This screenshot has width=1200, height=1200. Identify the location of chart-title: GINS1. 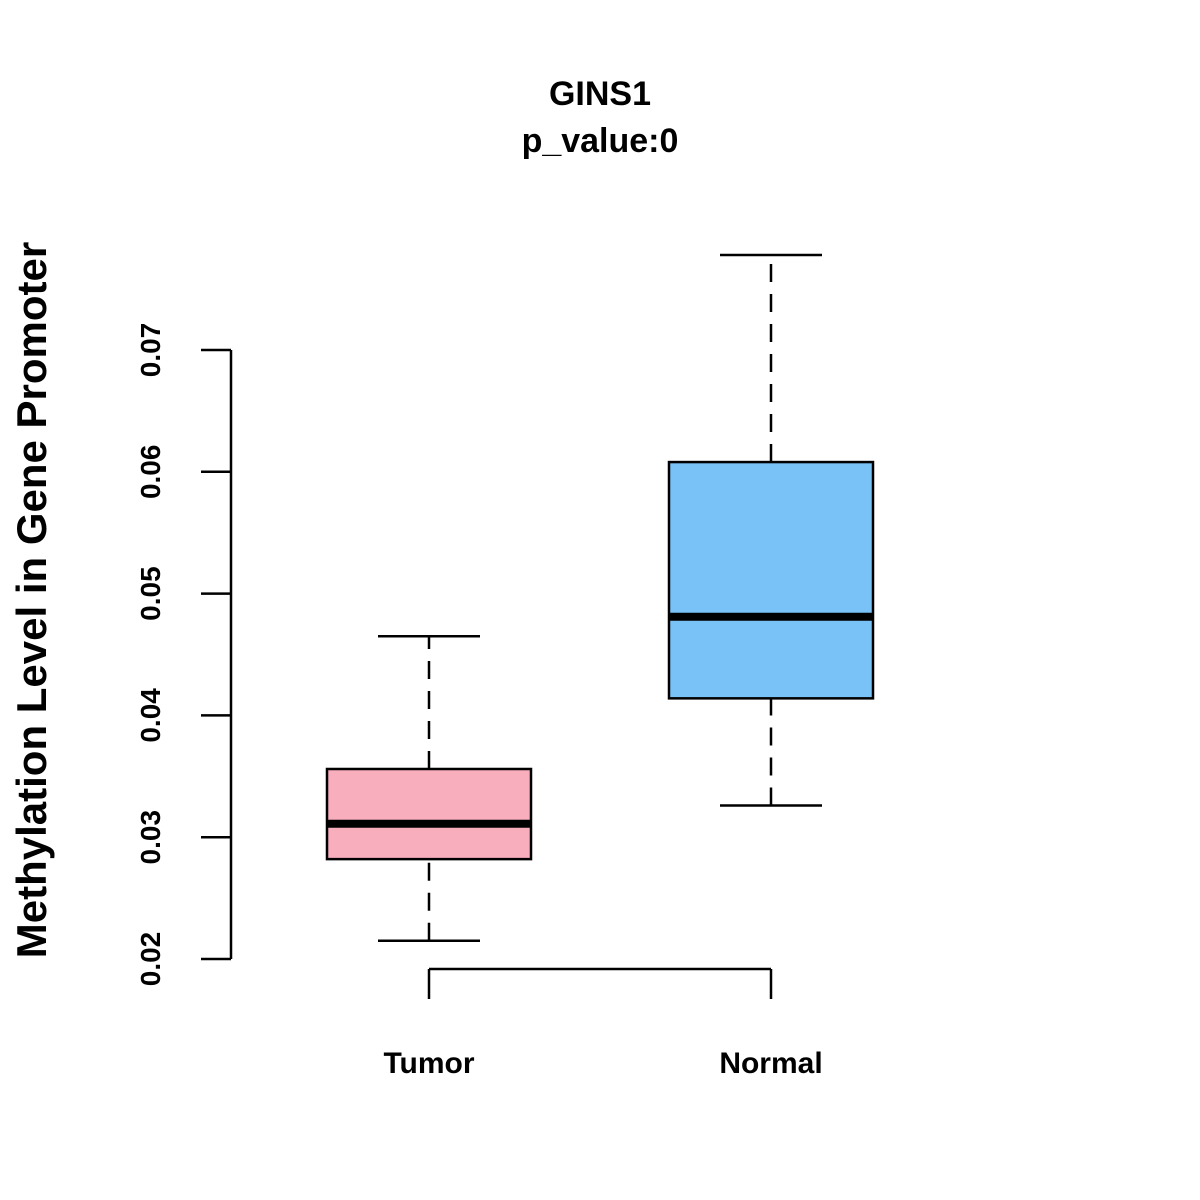
(600, 94).